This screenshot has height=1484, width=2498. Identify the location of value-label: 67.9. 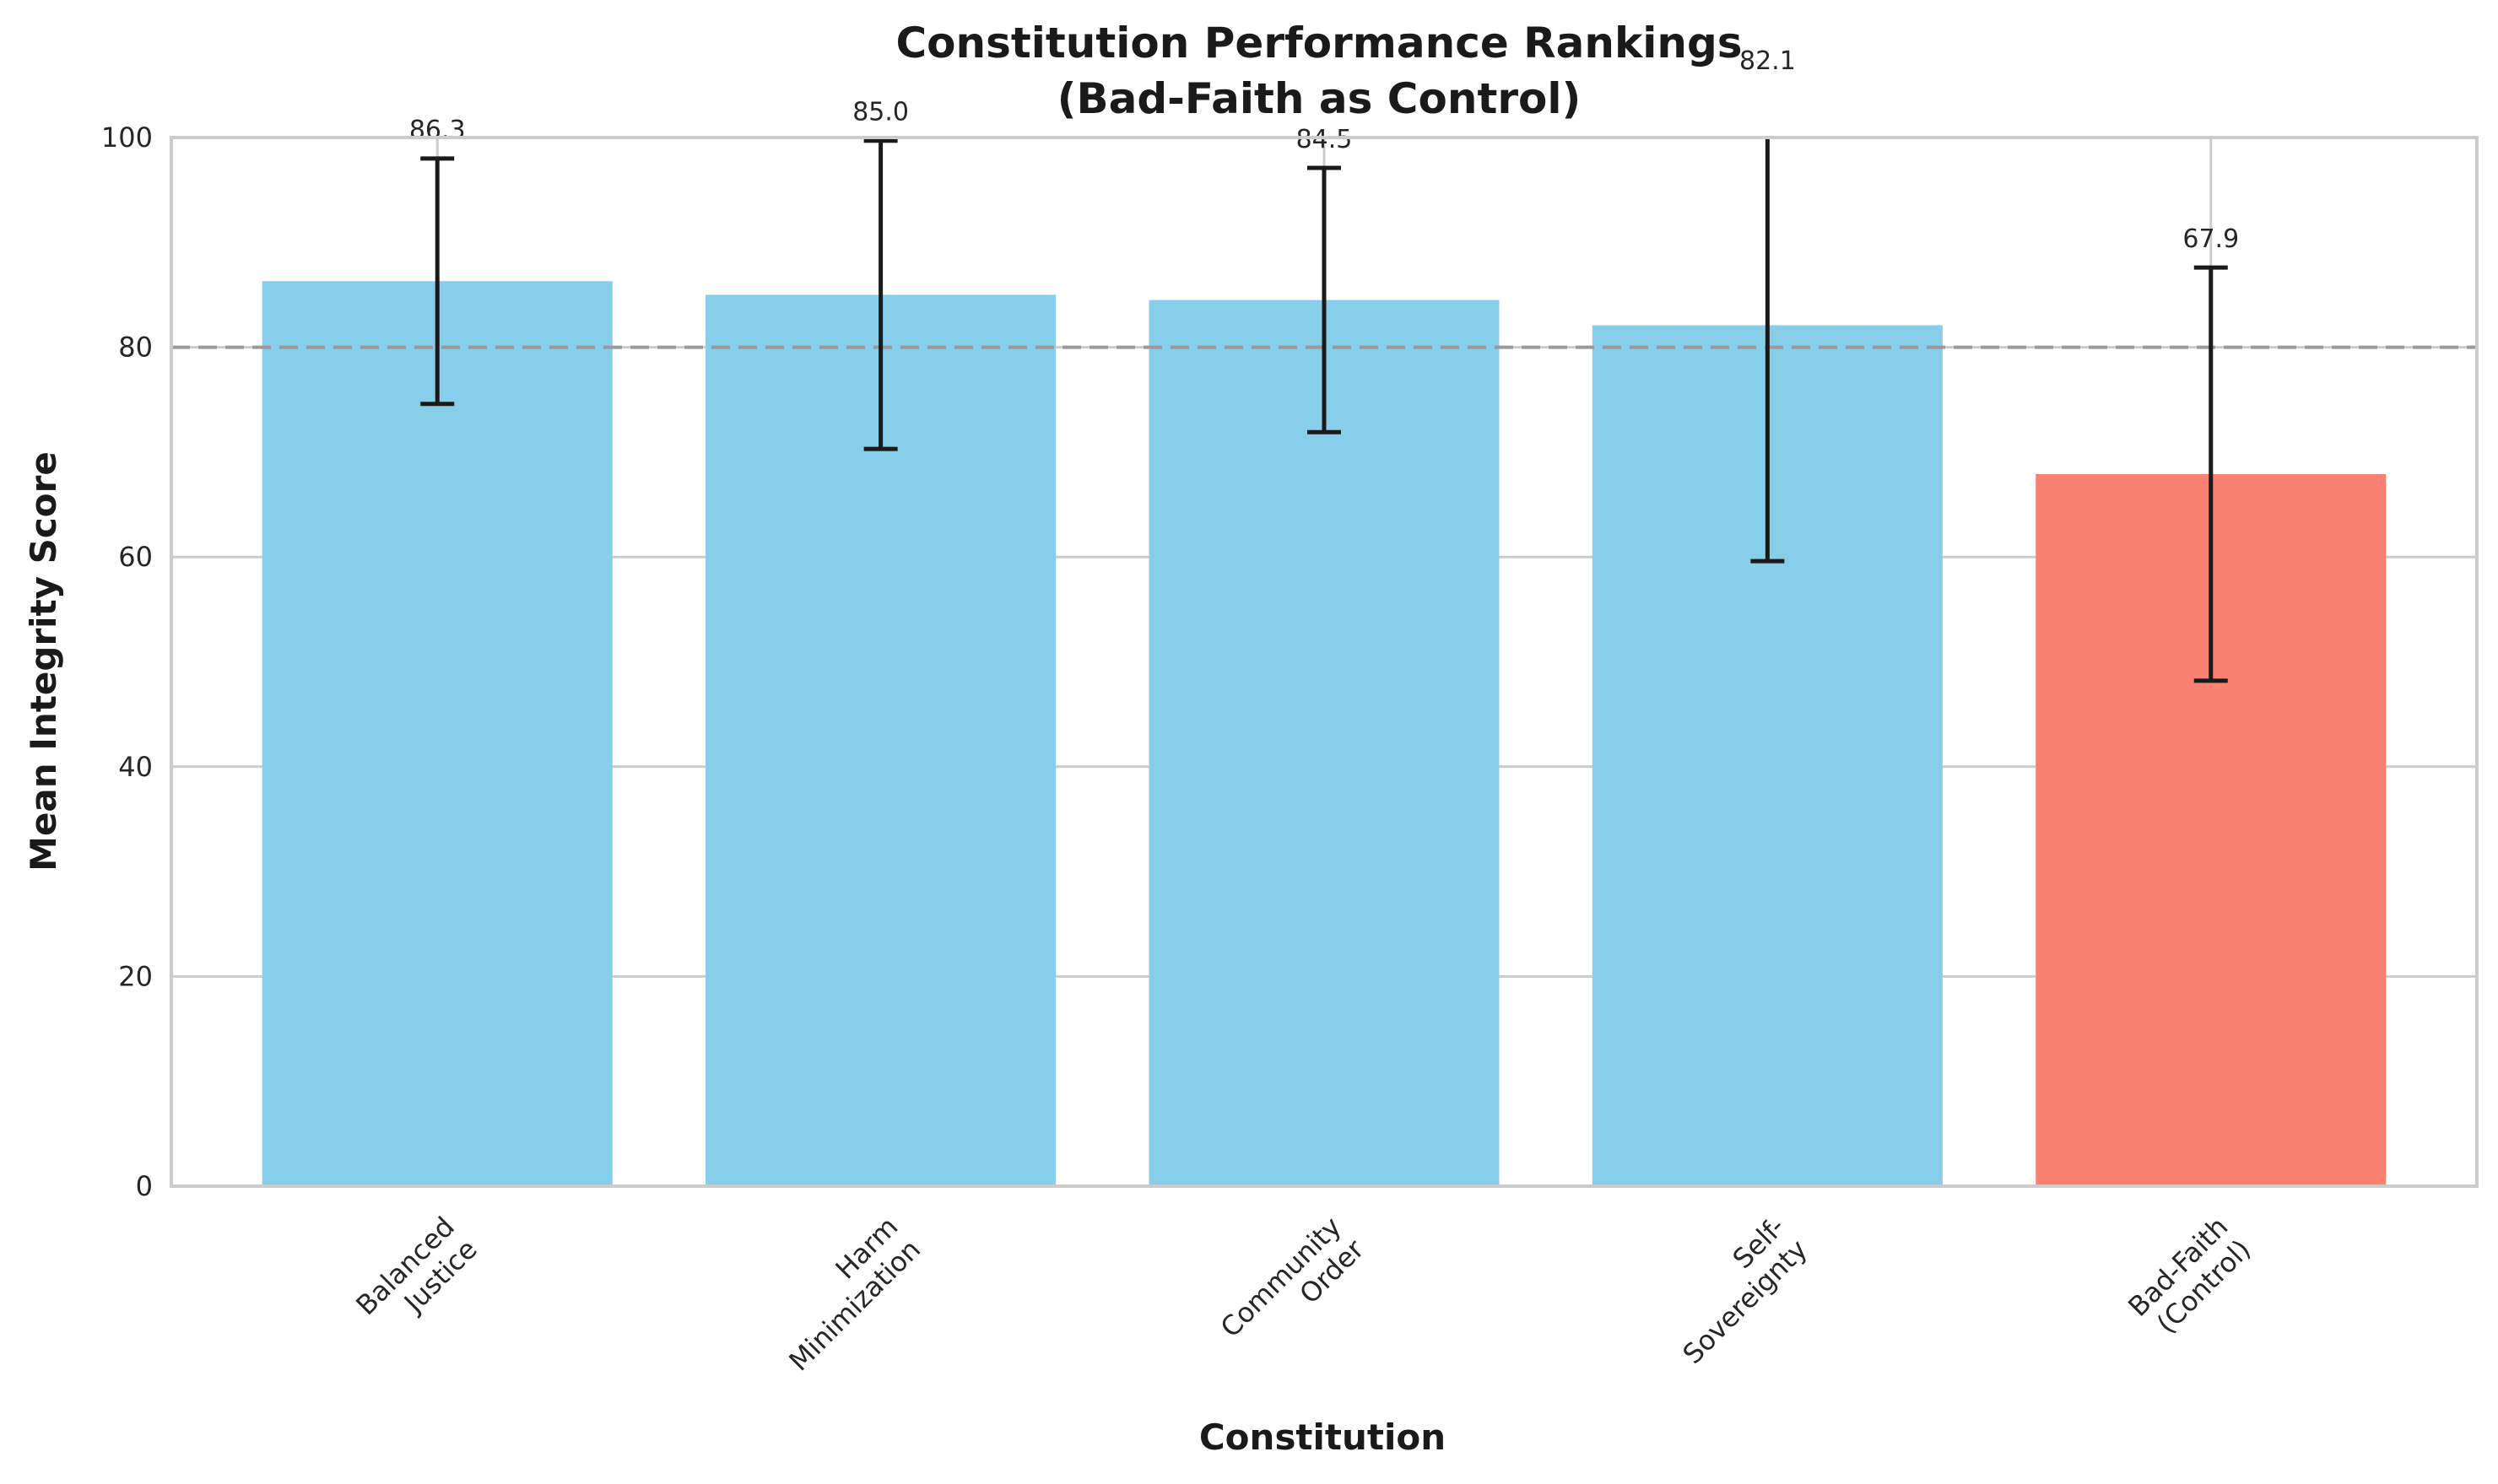
(2210, 239).